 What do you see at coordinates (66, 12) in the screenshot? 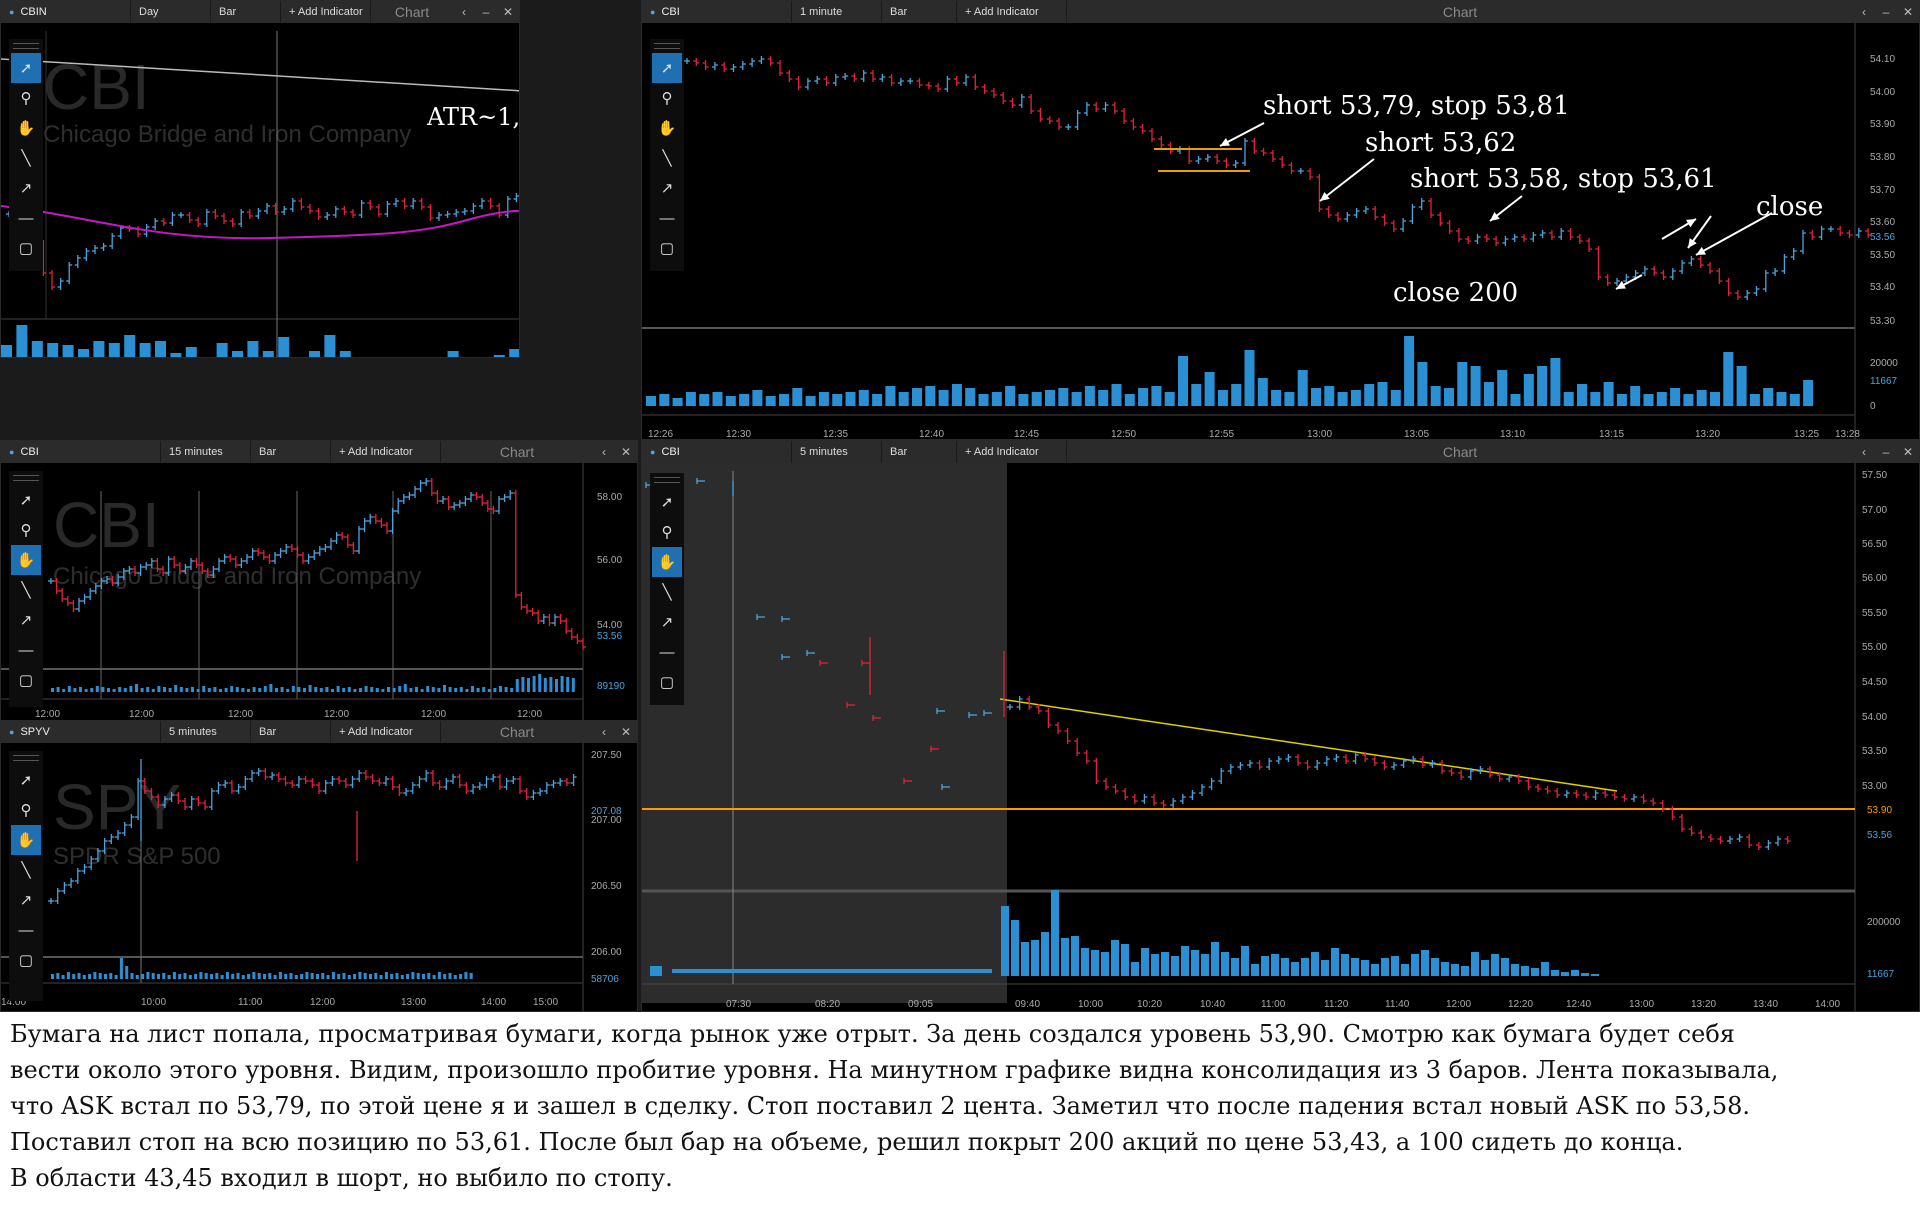
I see `symbol-field: ● CBIN` at bounding box center [66, 12].